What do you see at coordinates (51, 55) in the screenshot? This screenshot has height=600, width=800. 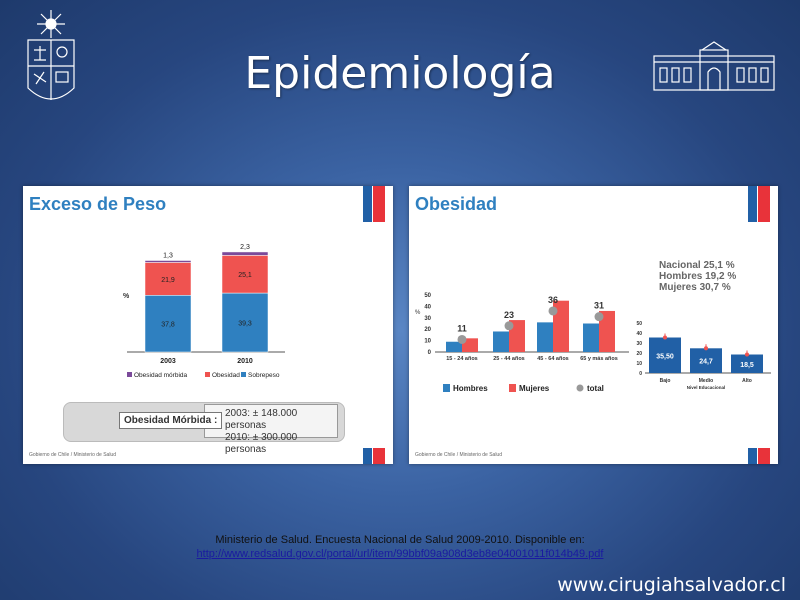 I see `university-seal-logo` at bounding box center [51, 55].